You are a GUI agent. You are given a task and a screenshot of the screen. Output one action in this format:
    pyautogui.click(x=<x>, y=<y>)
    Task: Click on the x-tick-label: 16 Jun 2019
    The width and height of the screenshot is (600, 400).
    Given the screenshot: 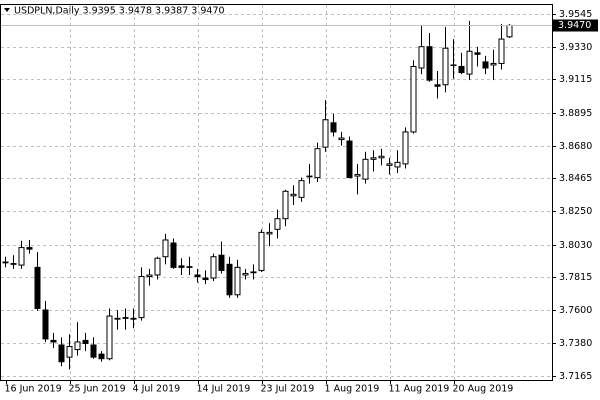 What is the action you would take?
    pyautogui.click(x=33, y=389)
    